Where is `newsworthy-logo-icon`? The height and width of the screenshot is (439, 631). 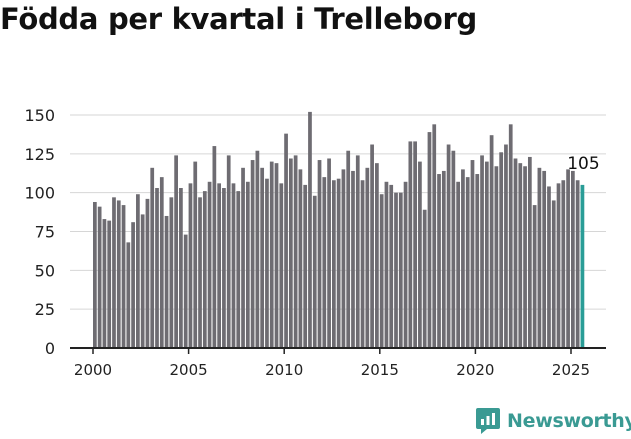 newsworthy-logo-icon is located at coordinates (488, 421).